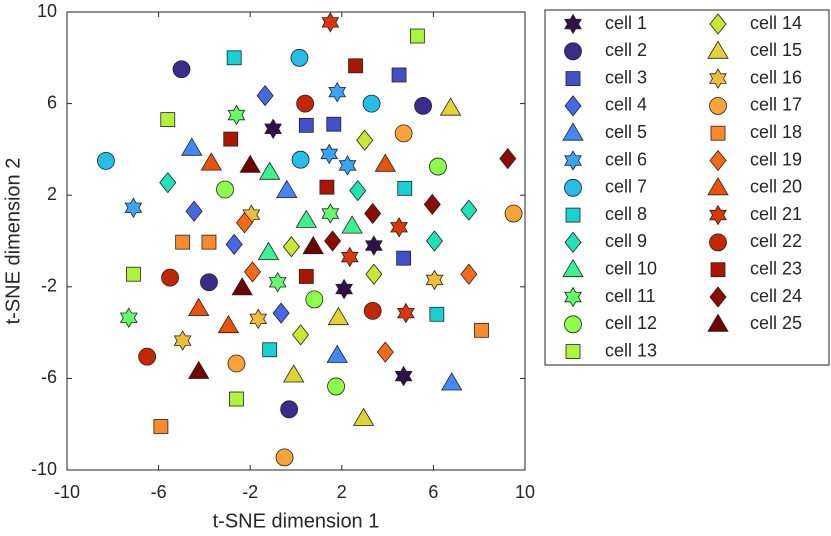  Describe the element at coordinates (49, 286) in the screenshot. I see `y-tick-label: -2` at that location.